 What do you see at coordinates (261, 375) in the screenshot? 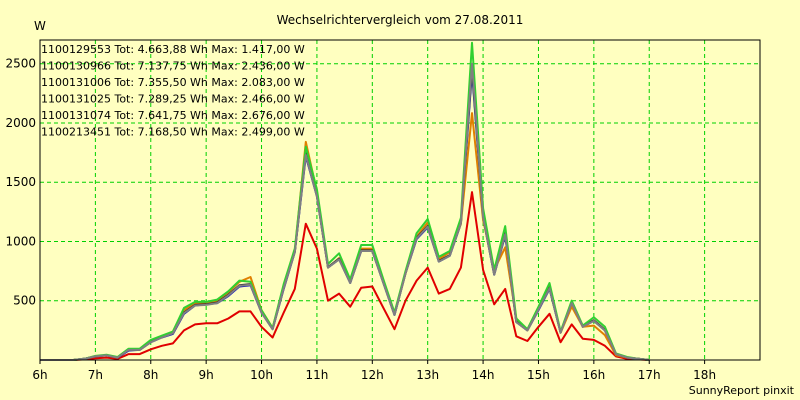
I see `x-tick-label: 10h` at bounding box center [261, 375].